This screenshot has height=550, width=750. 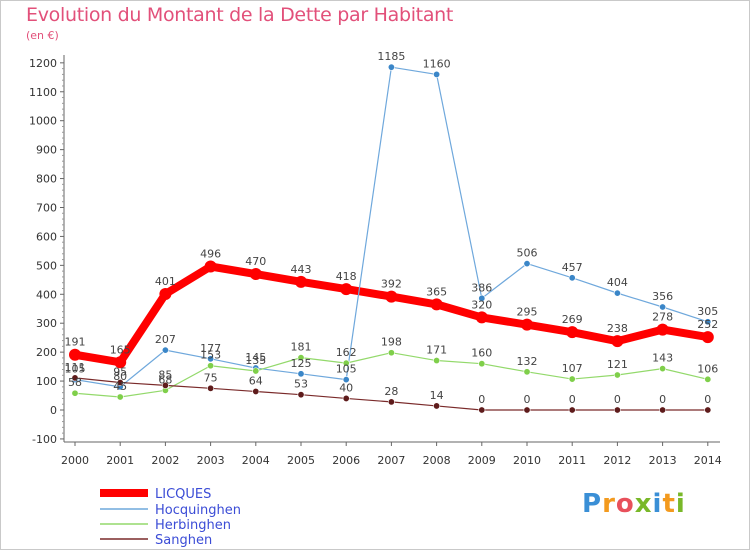 What do you see at coordinates (43, 121) in the screenshot?
I see `y-tick-label: 1000` at bounding box center [43, 121].